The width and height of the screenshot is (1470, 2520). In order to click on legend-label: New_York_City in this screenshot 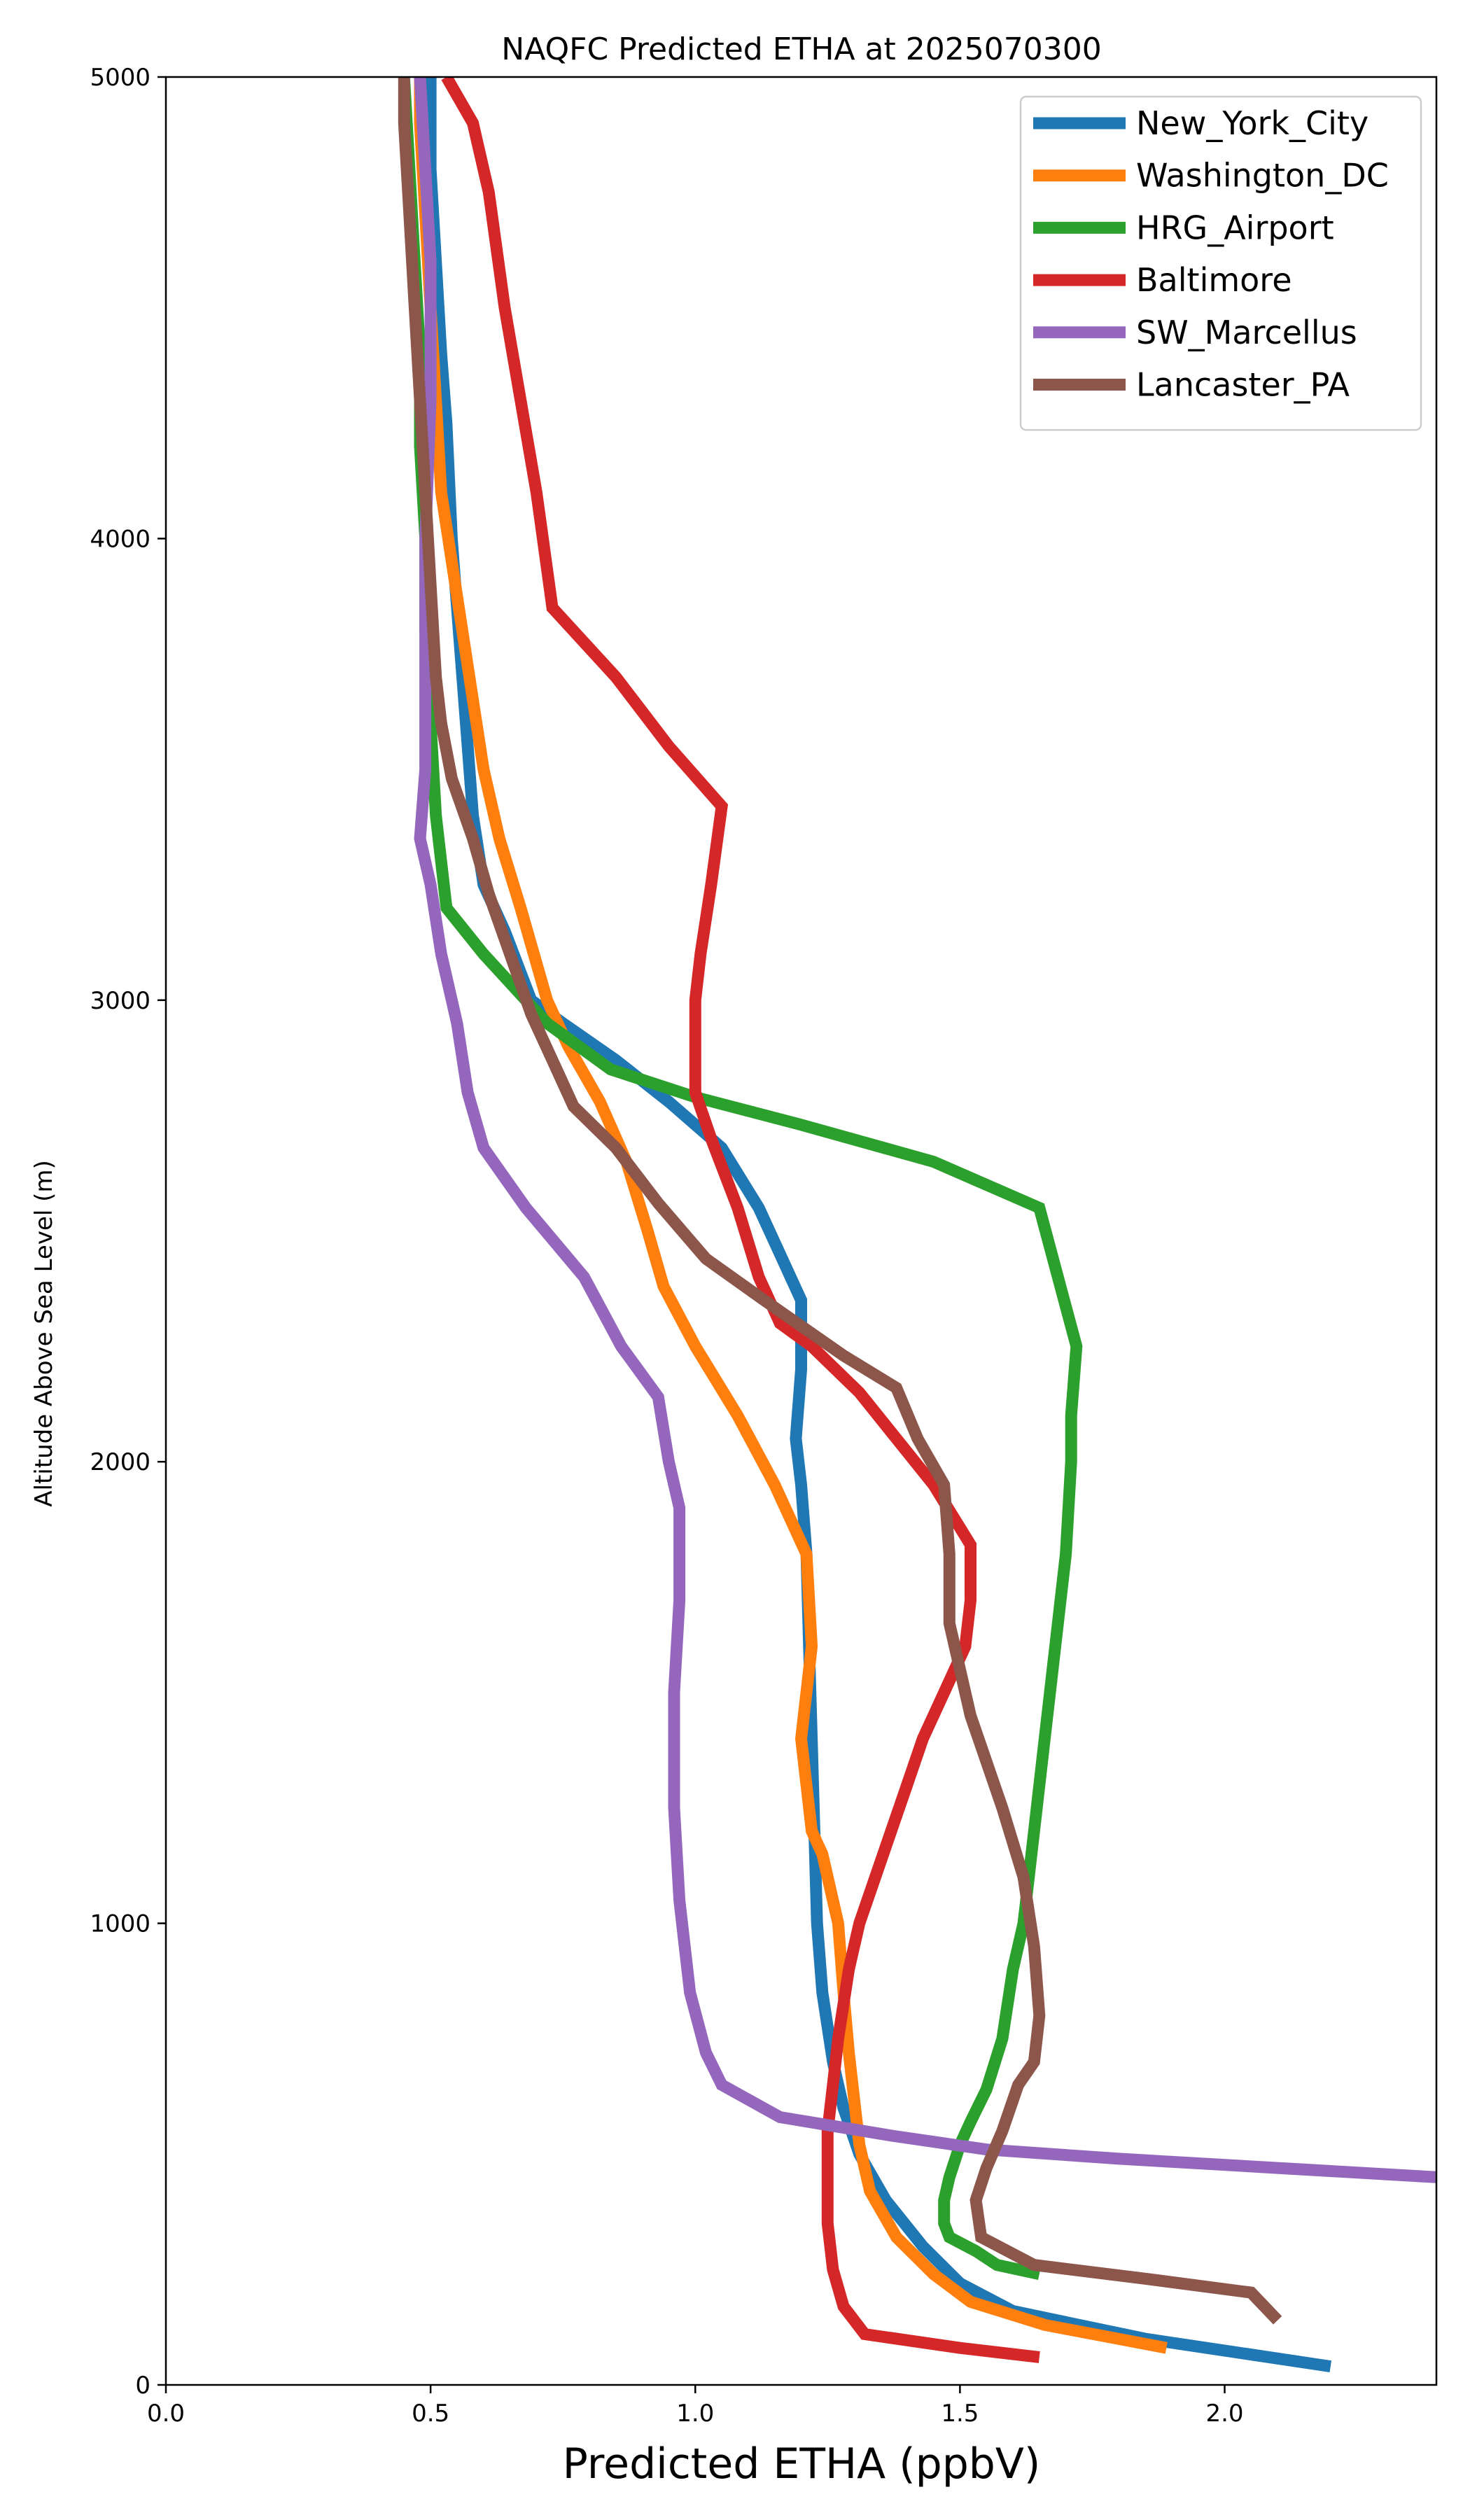, I will do `click(1252, 123)`.